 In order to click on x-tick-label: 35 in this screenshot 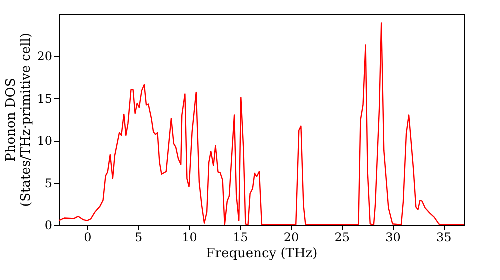, I will do `click(444, 237)`.